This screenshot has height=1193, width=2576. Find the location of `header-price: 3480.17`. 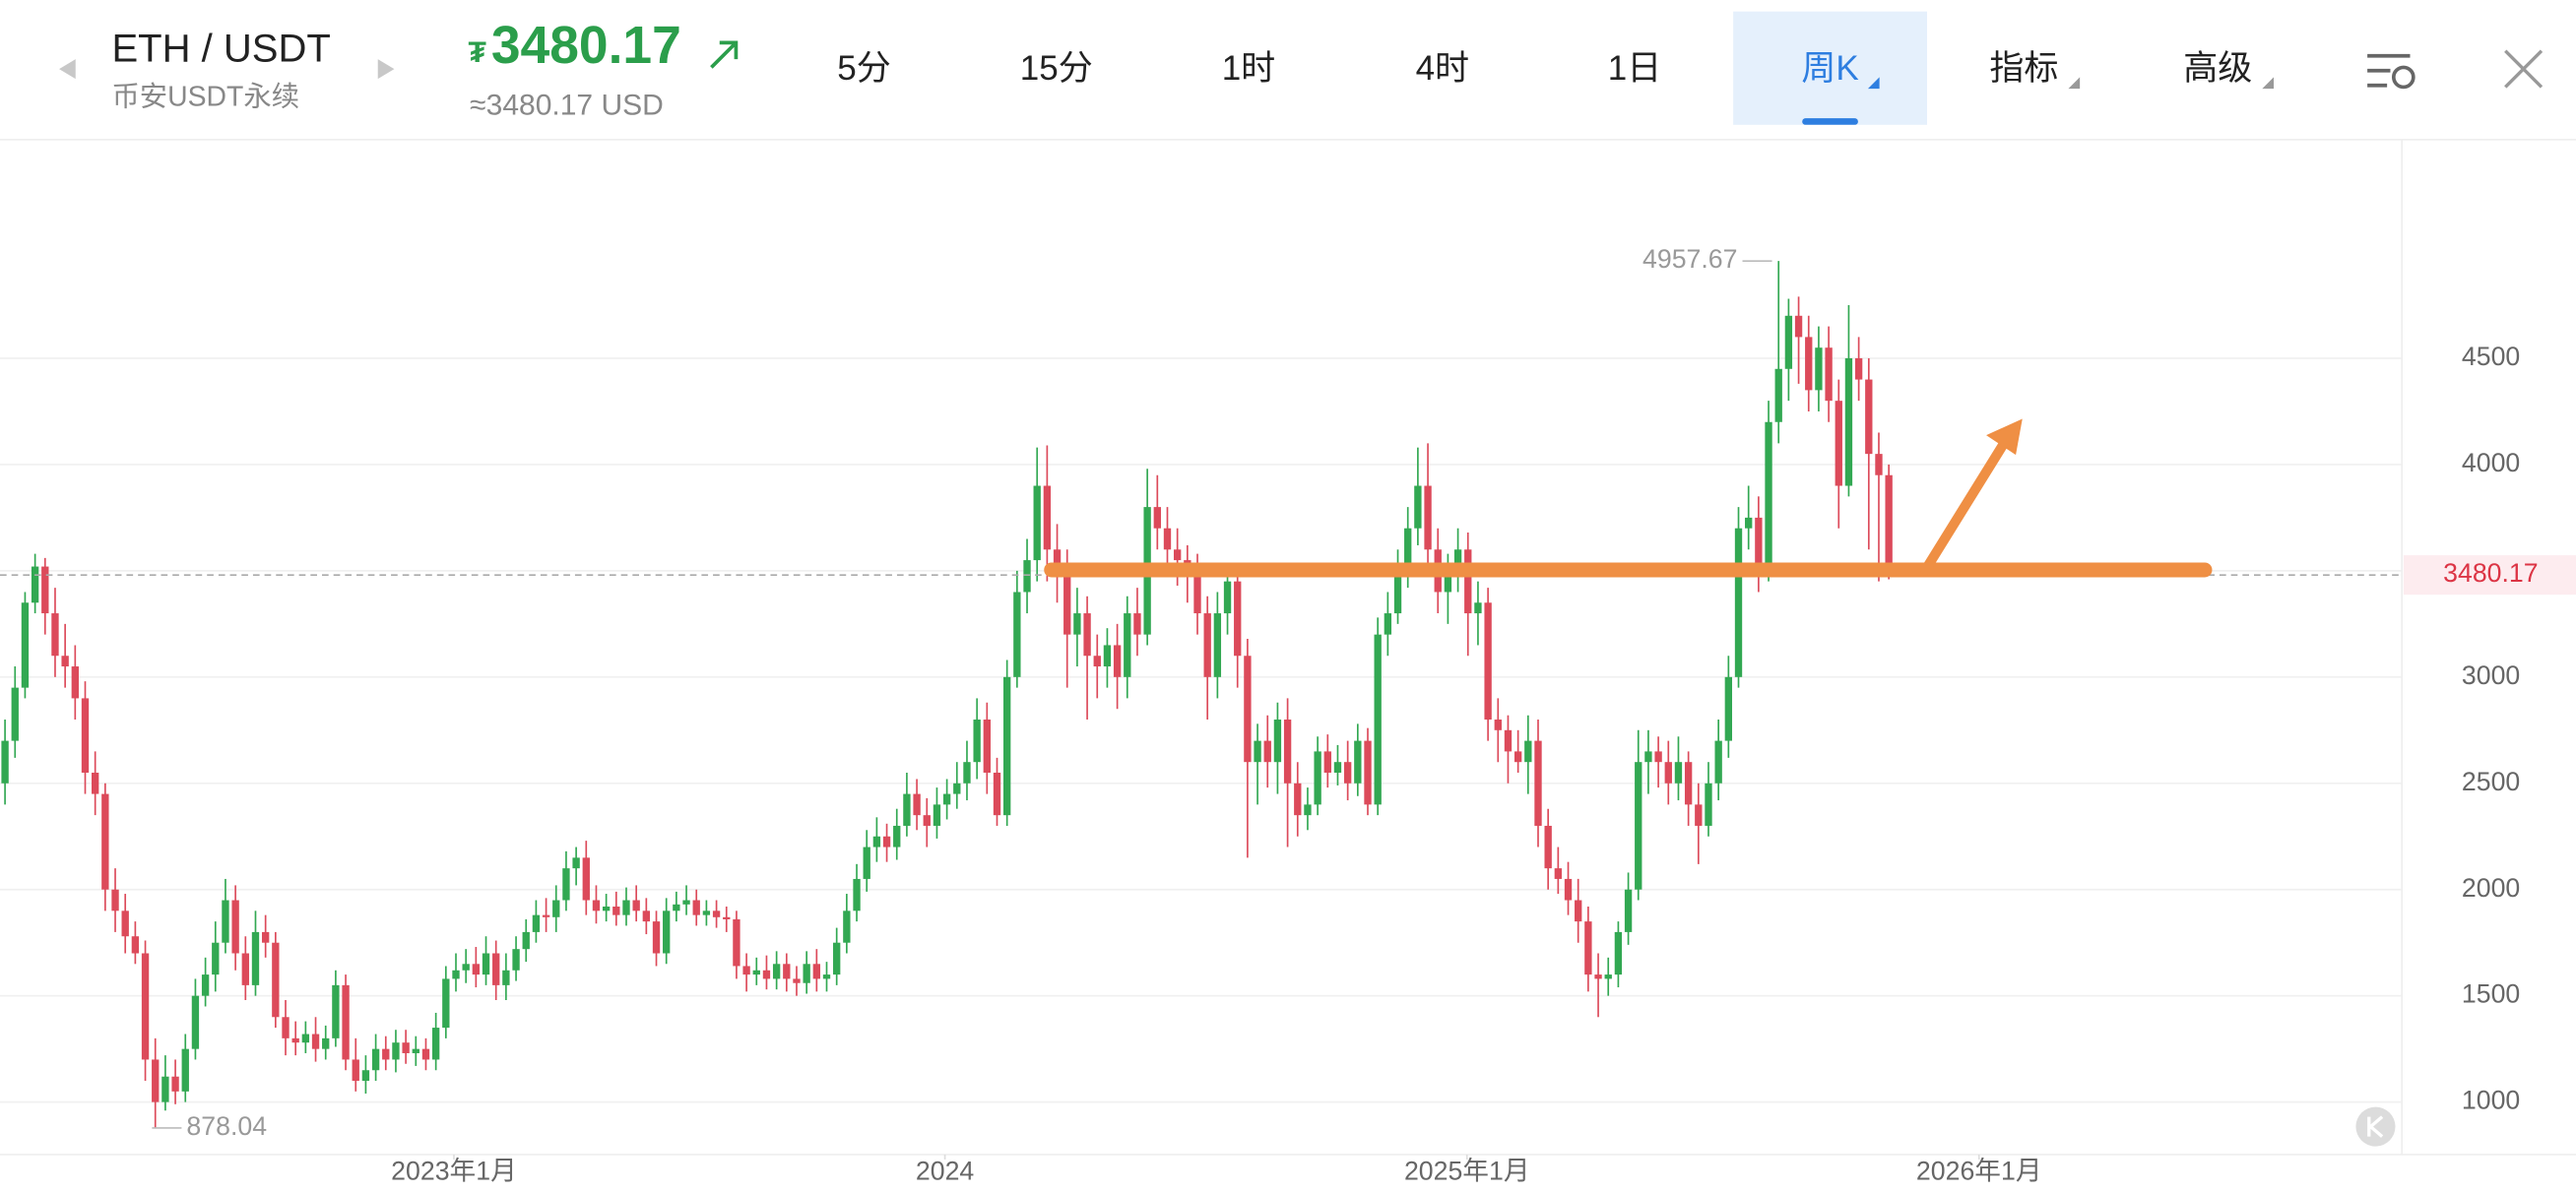

header-price: 3480.17 is located at coordinates (586, 46).